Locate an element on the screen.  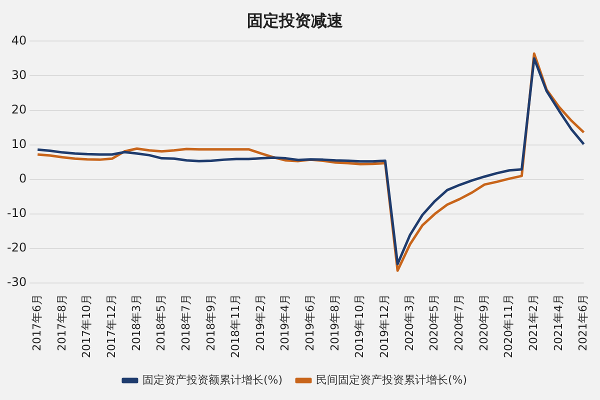
x-tick-label: 2019年10月 is located at coordinates (359, 326).